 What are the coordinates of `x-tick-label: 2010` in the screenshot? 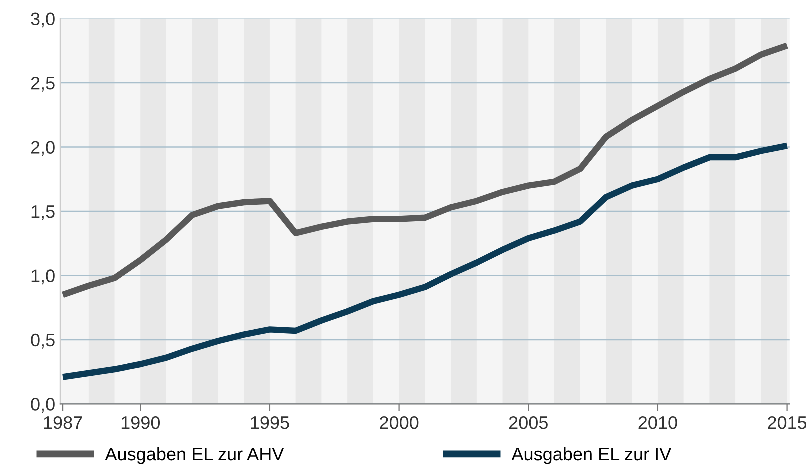 It's located at (658, 423).